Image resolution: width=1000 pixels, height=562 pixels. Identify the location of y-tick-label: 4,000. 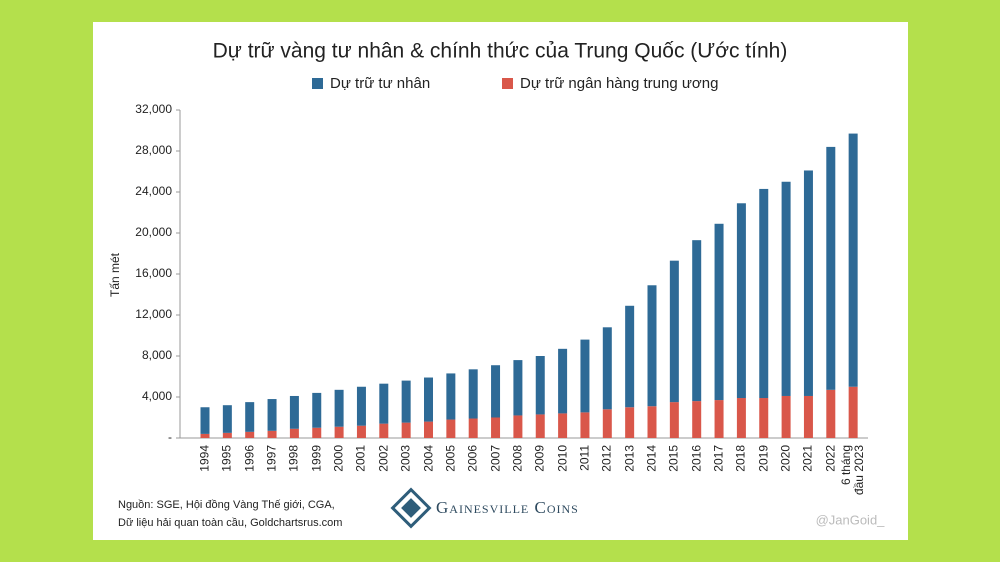
(157, 396).